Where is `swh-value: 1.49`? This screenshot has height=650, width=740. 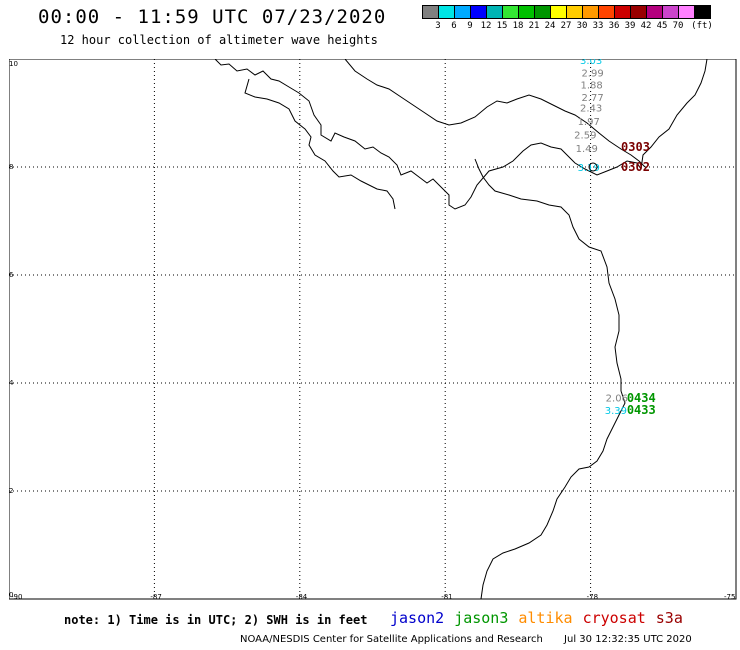 swh-value: 1.49 is located at coordinates (587, 149).